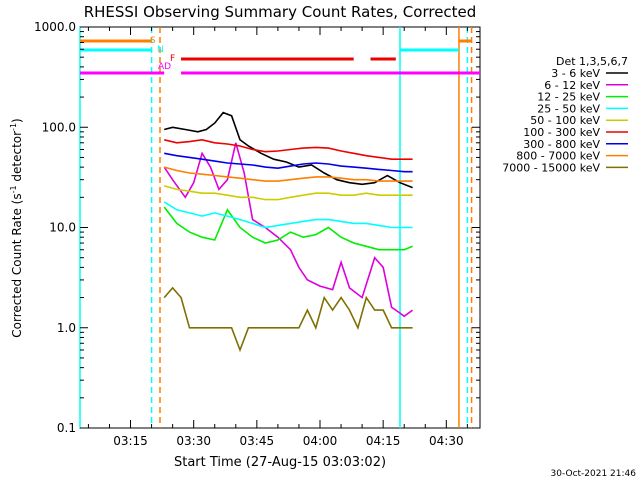  What do you see at coordinates (153, 41) in the screenshot?
I see `flag-label: S` at bounding box center [153, 41].